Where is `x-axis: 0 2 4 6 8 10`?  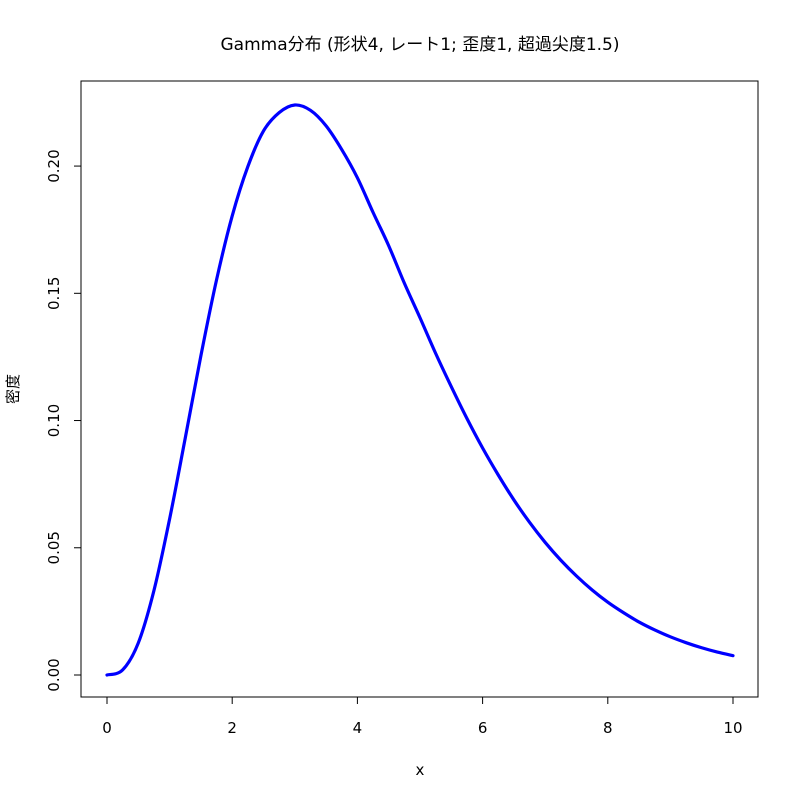
x-axis: 0 2 4 6 8 10 is located at coordinates (422, 716).